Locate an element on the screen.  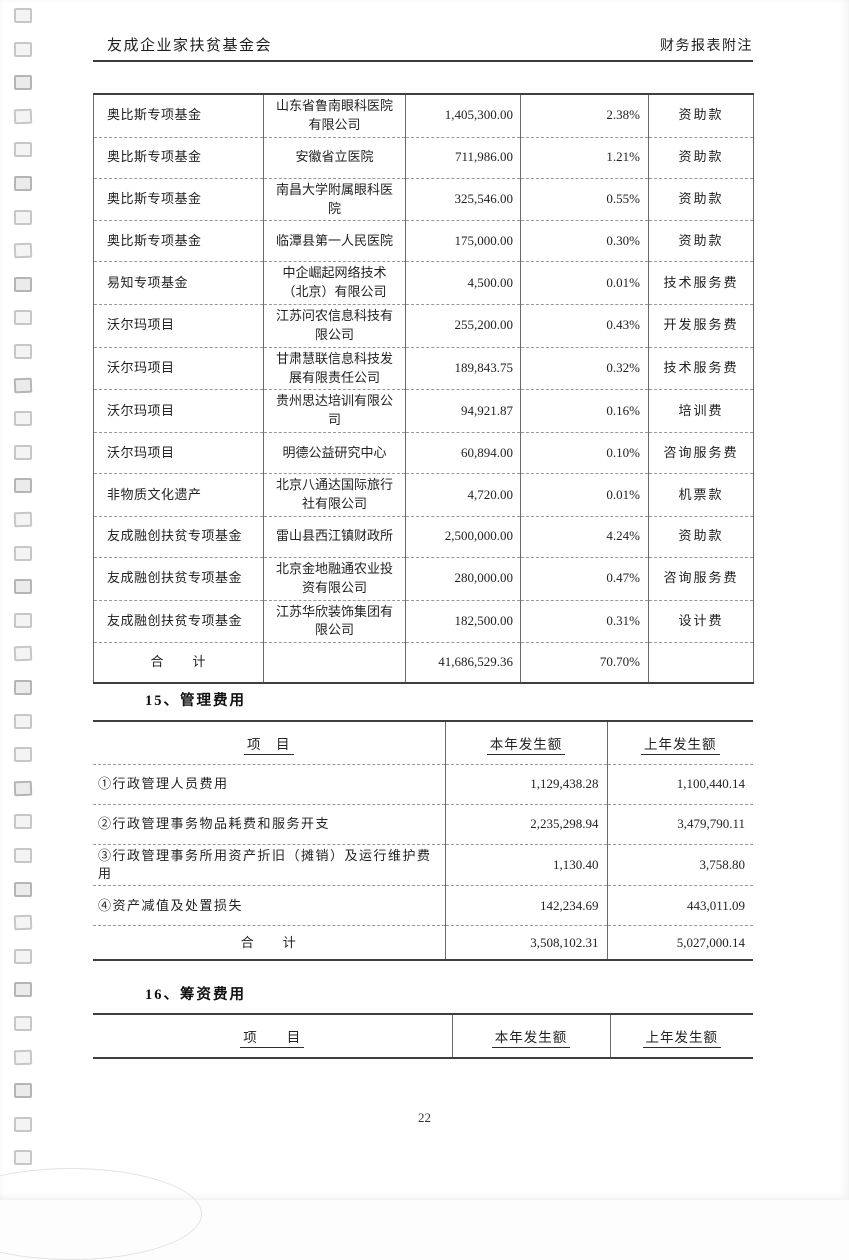
fund-cell-amount: 94,921.87 is located at coordinates (463, 411).